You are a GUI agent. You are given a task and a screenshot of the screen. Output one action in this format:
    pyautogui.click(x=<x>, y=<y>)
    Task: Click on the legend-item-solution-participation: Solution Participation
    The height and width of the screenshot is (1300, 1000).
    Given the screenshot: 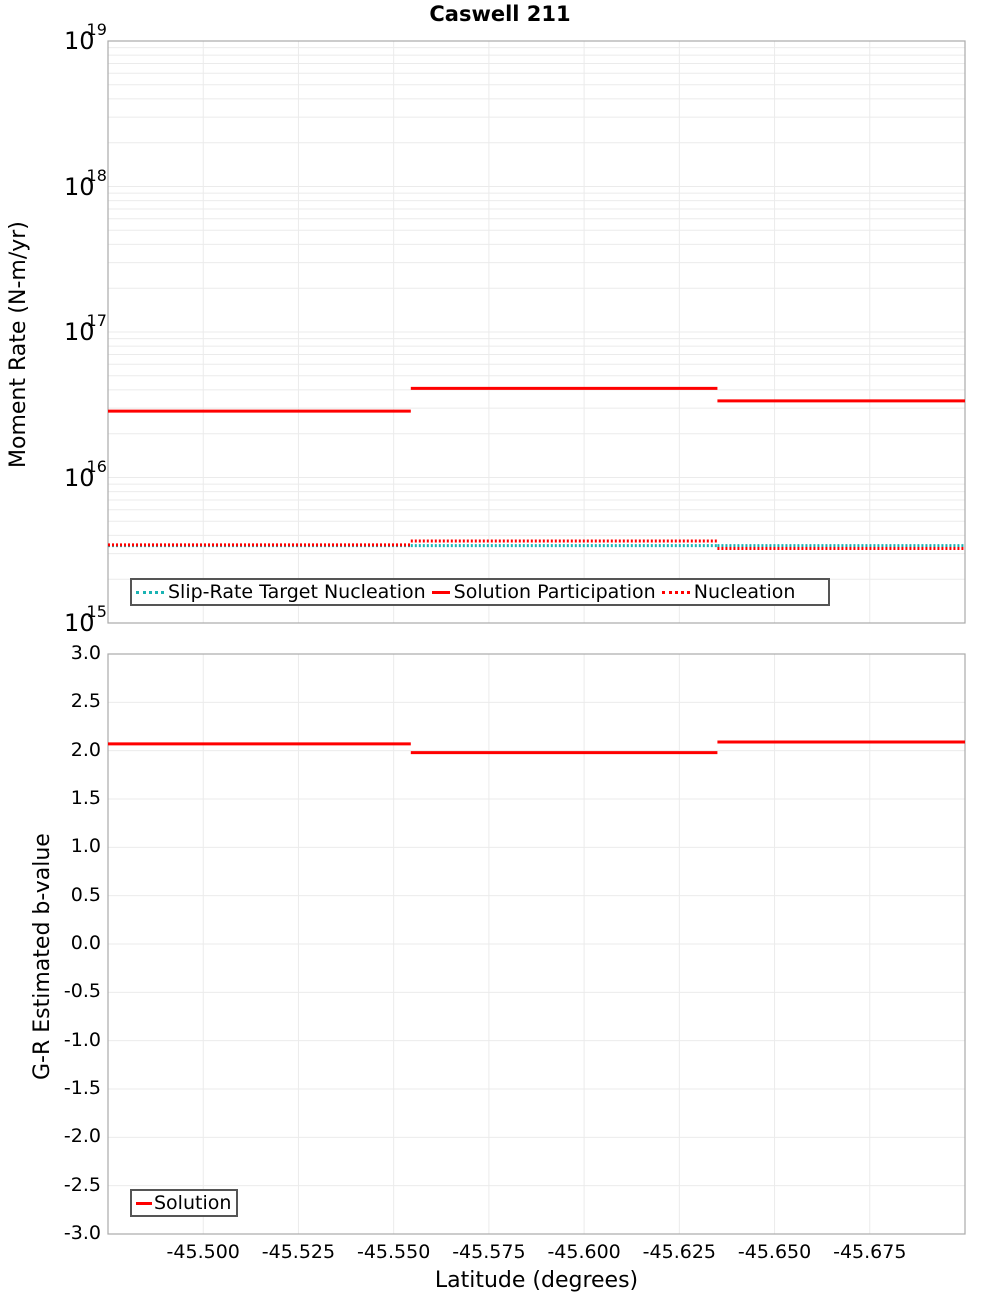 What is the action you would take?
    pyautogui.click(x=543, y=592)
    